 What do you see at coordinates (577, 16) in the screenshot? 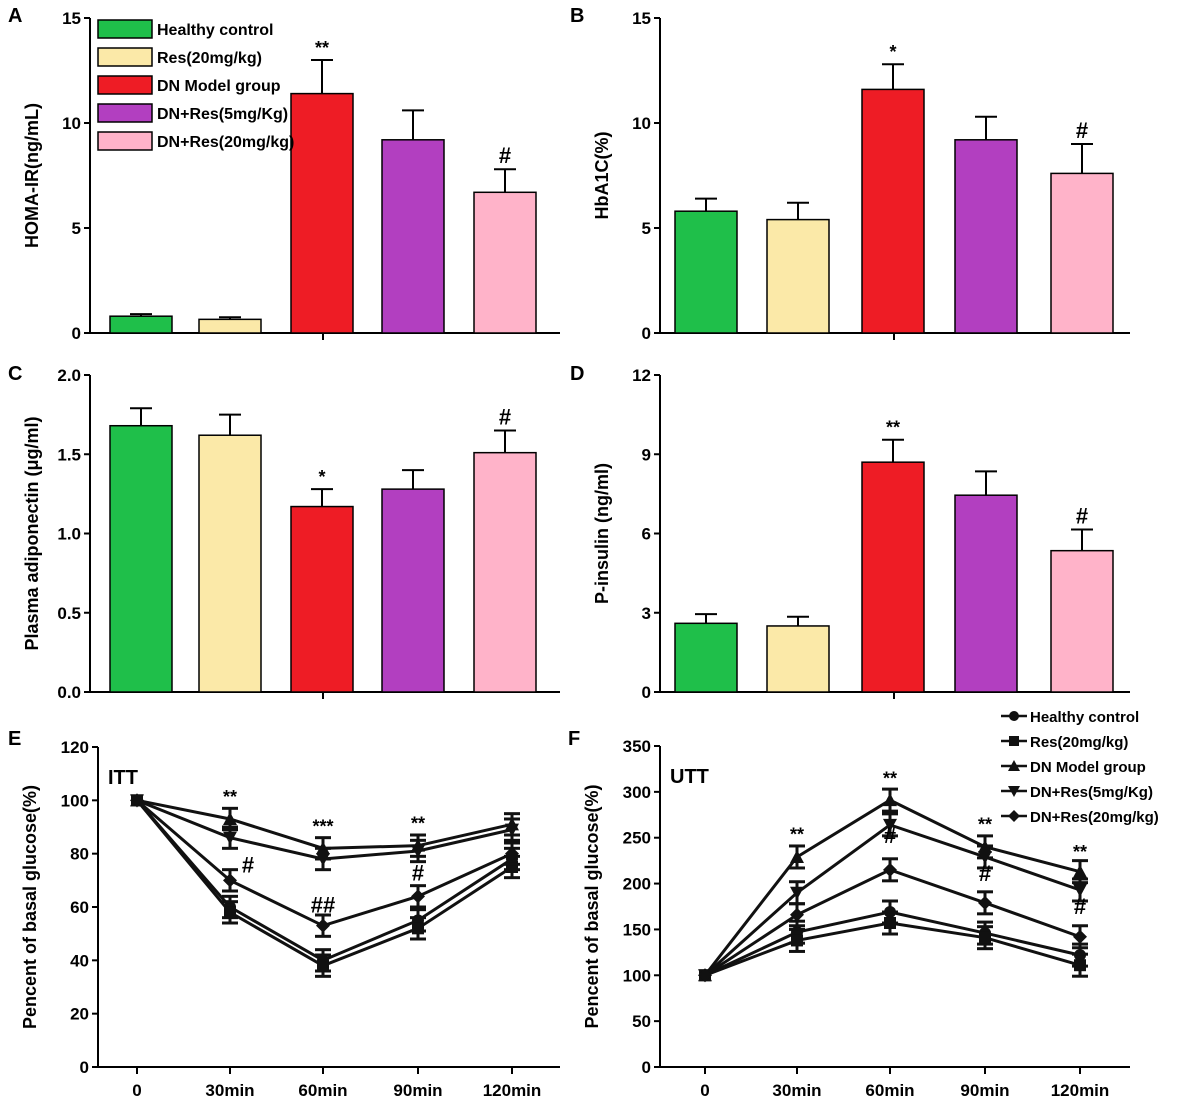
I see `panel-label: B` at bounding box center [577, 16].